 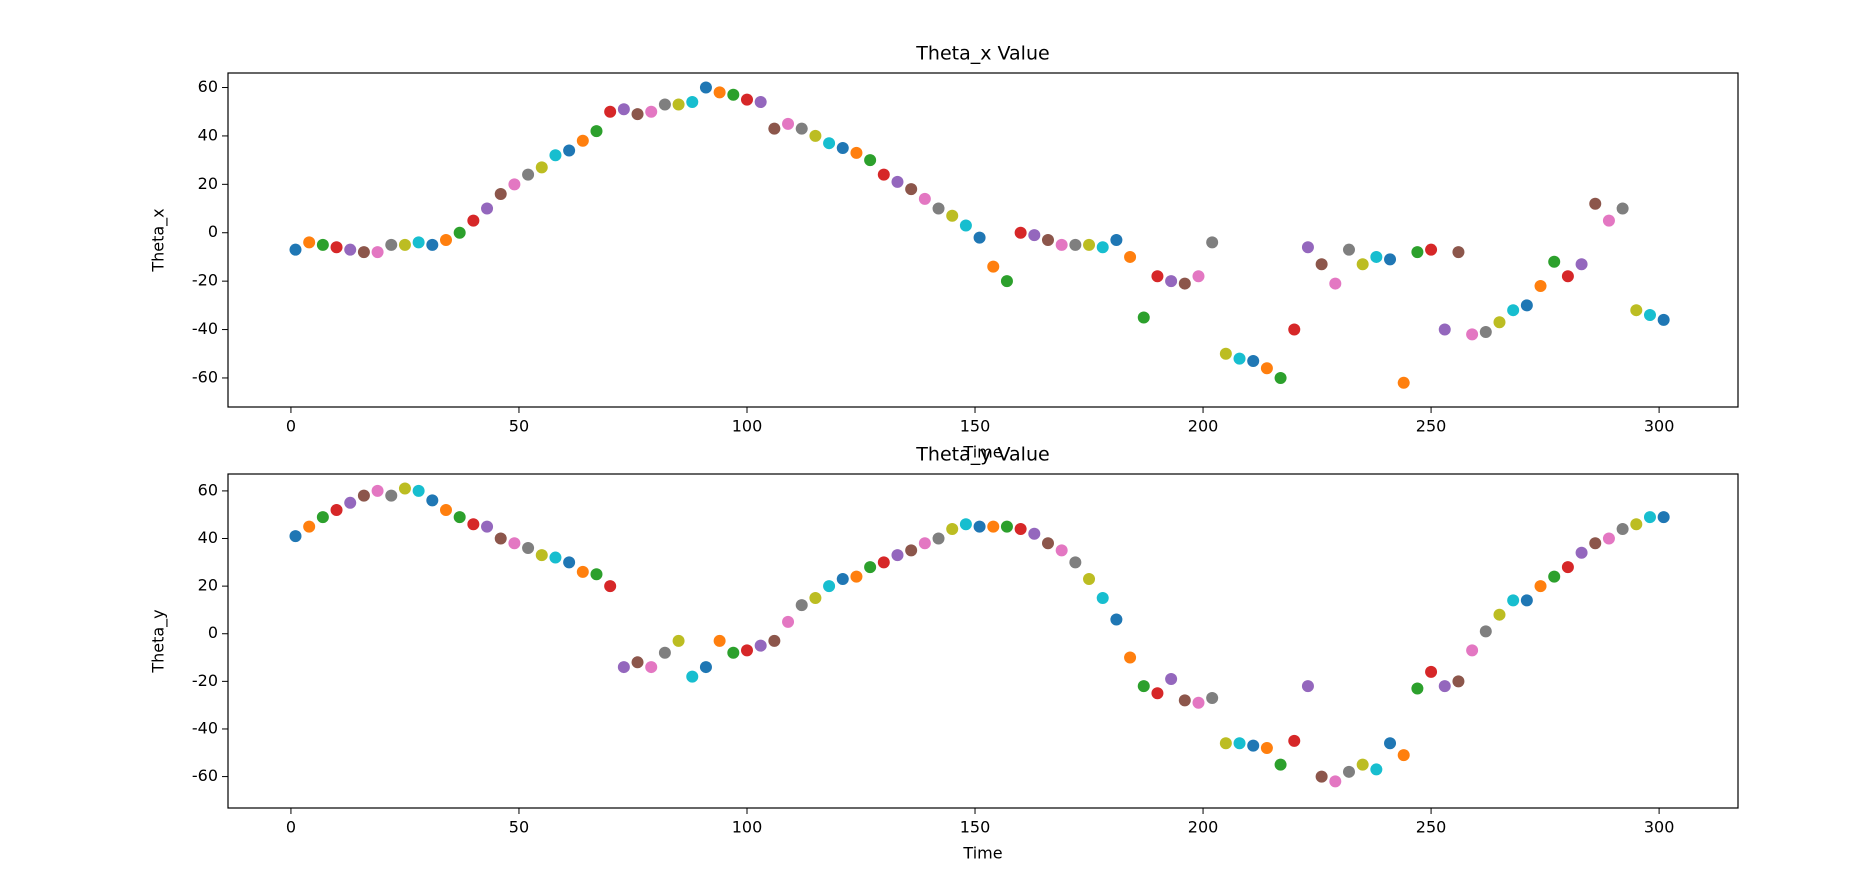 I want to click on subplot-title: Theta_x Value, so click(x=982, y=54).